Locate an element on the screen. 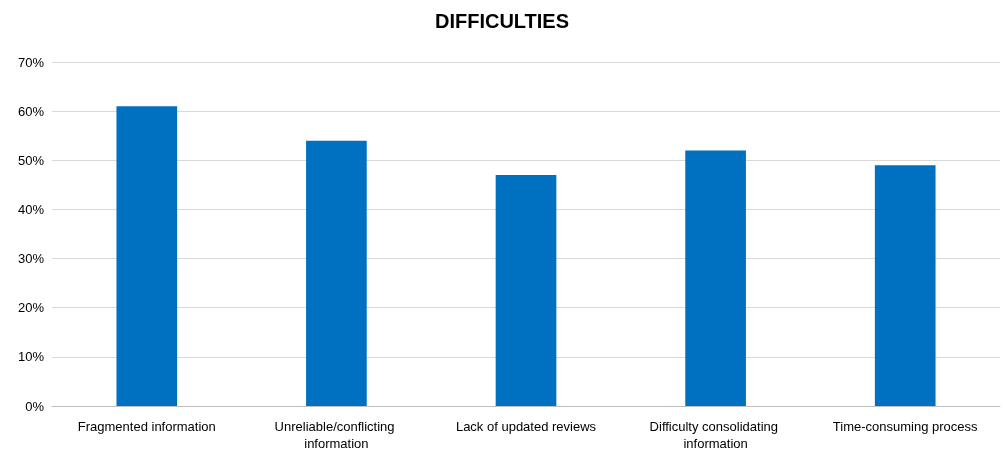 Image resolution: width=1004 pixels, height=455 pixels. y-tick-label: 60% is located at coordinates (31, 111).